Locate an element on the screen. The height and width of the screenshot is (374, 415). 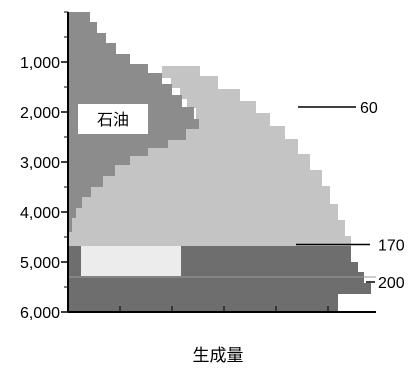
oil-label-box is located at coordinates (113, 119).